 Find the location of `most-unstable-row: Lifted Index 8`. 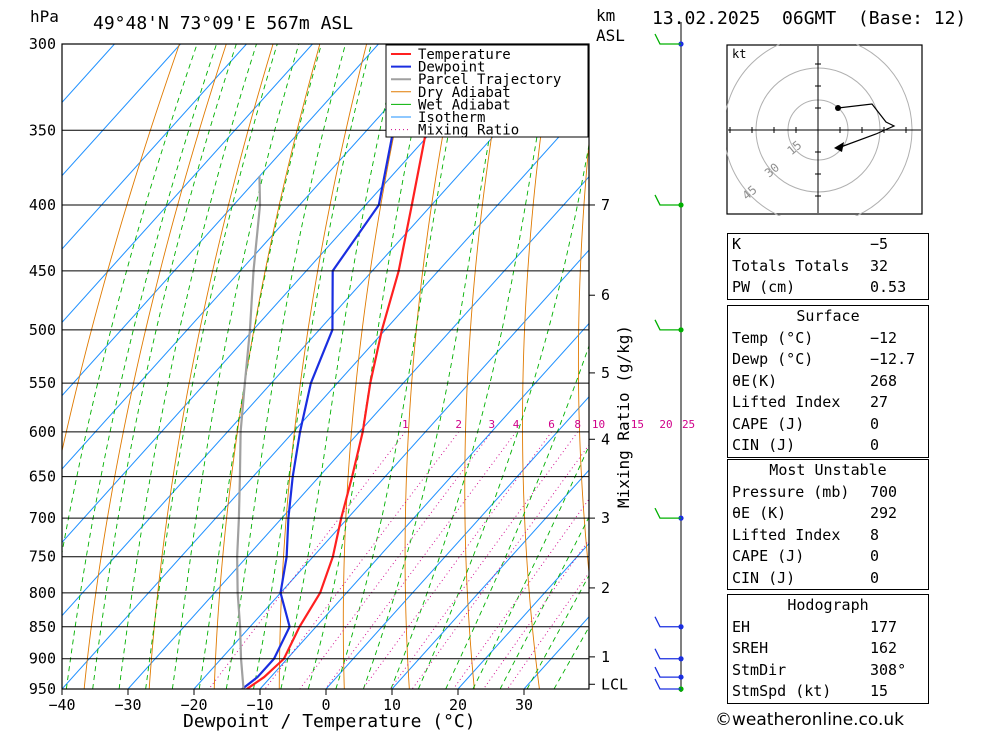

most-unstable-row: Lifted Index 8 is located at coordinates (828, 536).